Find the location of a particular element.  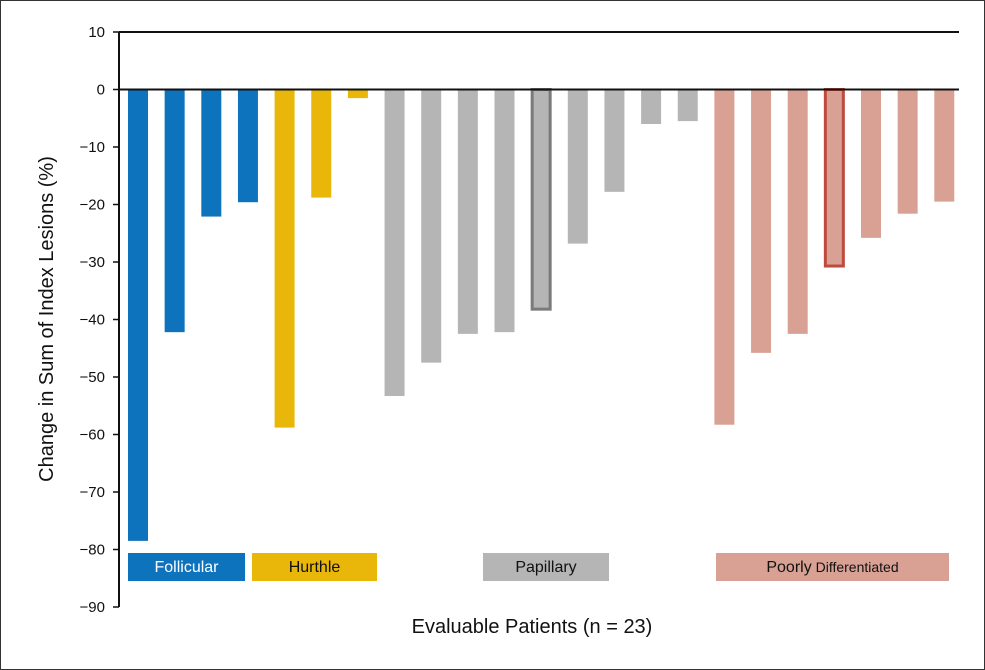

legend-label: Hurthle is located at coordinates (315, 567).